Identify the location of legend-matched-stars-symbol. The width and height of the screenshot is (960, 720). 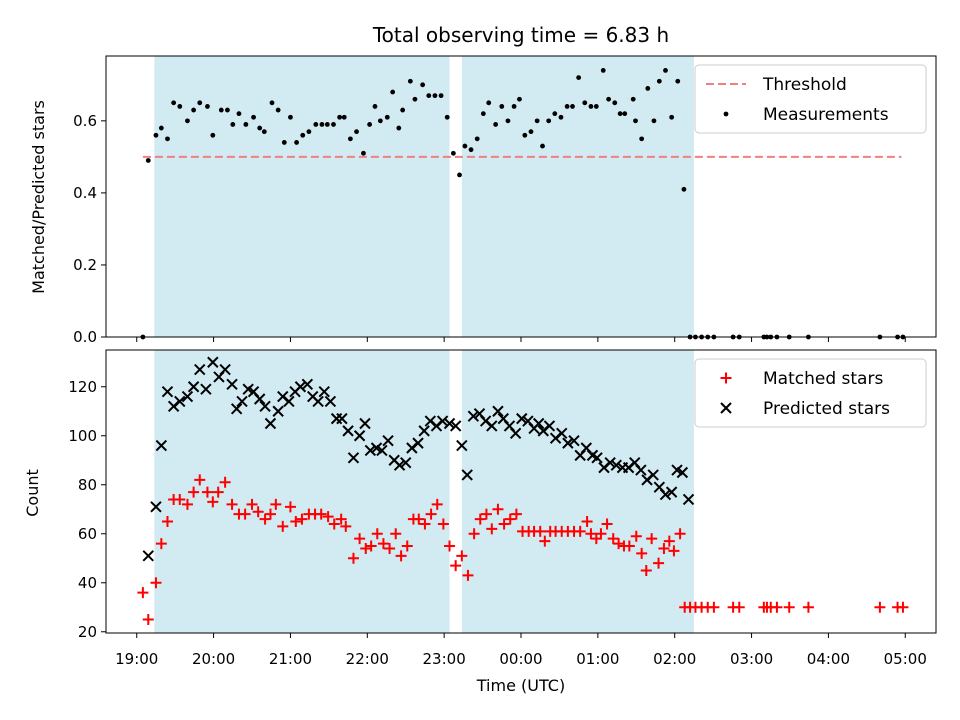
(726, 378).